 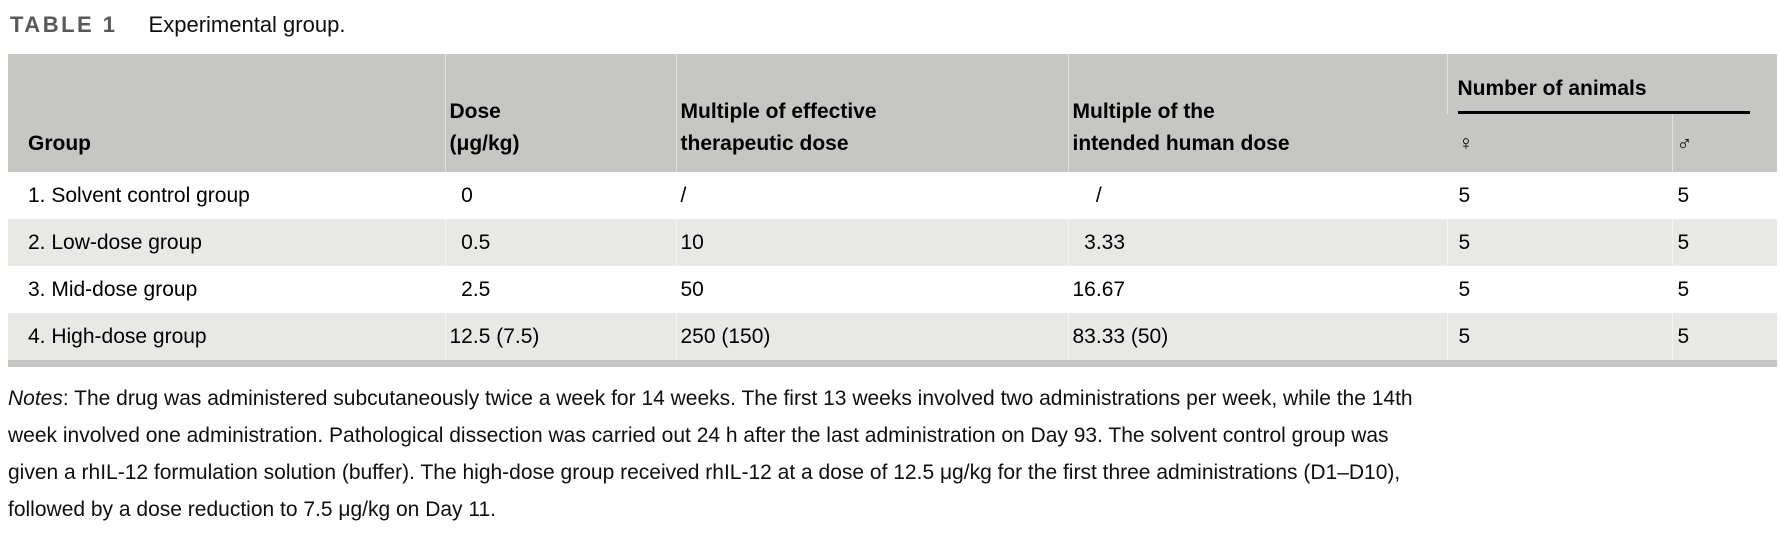 I want to click on header-row-sex: ♀ ♂, so click(x=893, y=143).